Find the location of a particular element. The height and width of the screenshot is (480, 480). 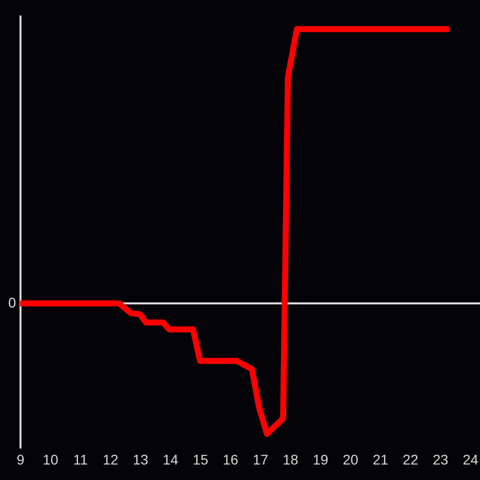

x-tick-label: 12 is located at coordinates (110, 460).